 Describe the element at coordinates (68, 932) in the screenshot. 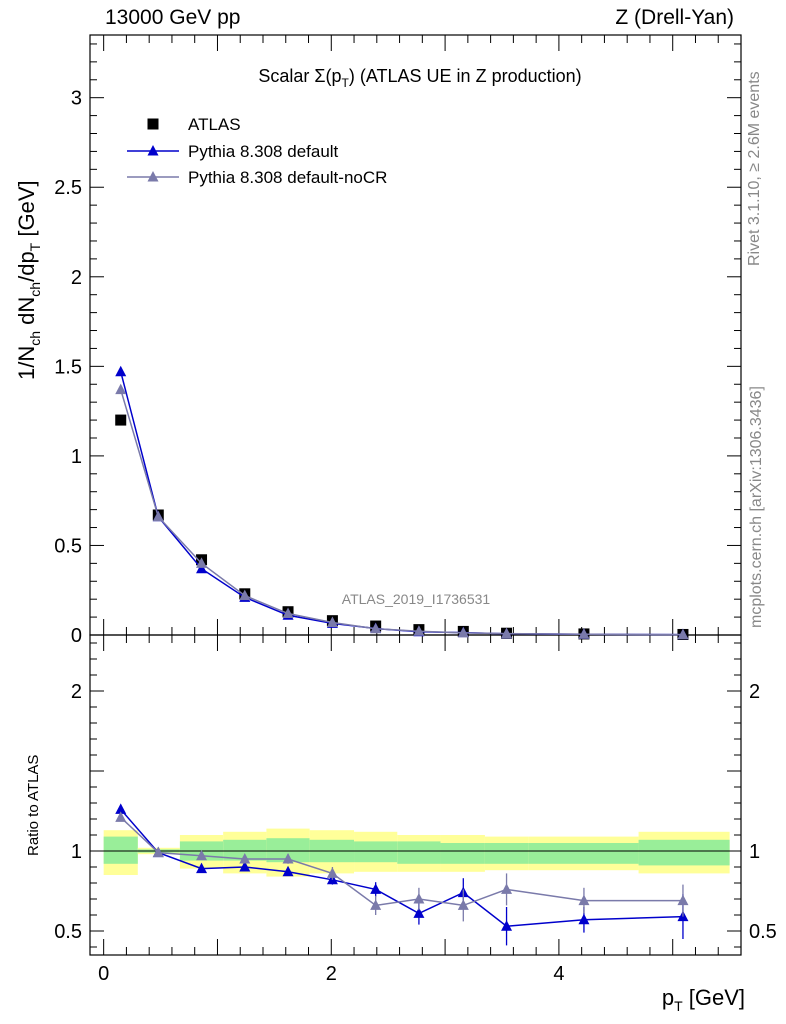

I see `ratio-y-tick-label: 0.5` at that location.